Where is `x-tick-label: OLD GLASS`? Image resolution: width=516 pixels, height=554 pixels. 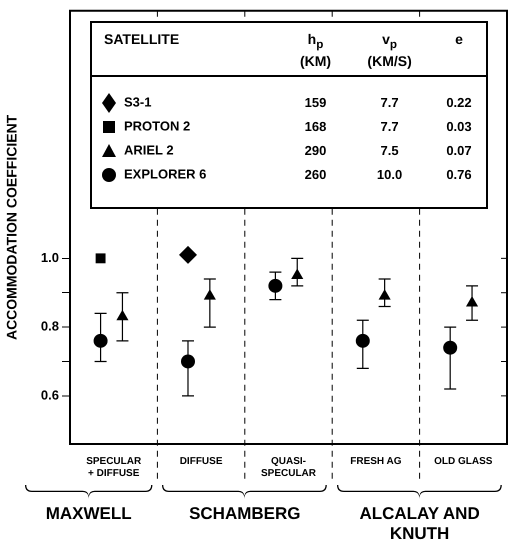
x-tick-label: OLD GLASS is located at coordinates (463, 461).